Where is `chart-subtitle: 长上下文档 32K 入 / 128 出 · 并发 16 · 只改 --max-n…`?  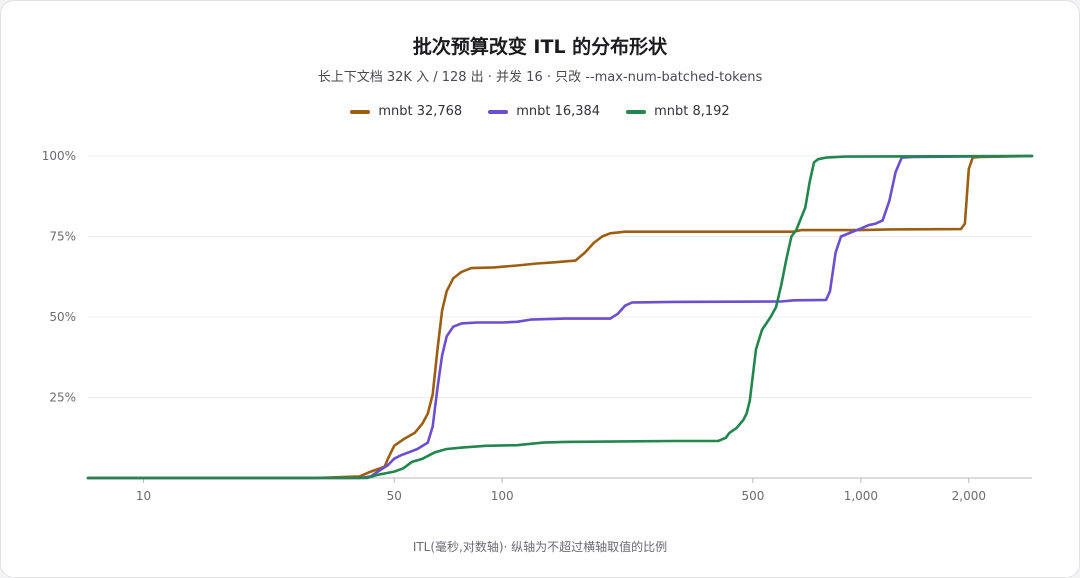 chart-subtitle: 长上下文档 32K 入 / 128 出 · 并发 16 · 只改 --max-n… is located at coordinates (540, 77).